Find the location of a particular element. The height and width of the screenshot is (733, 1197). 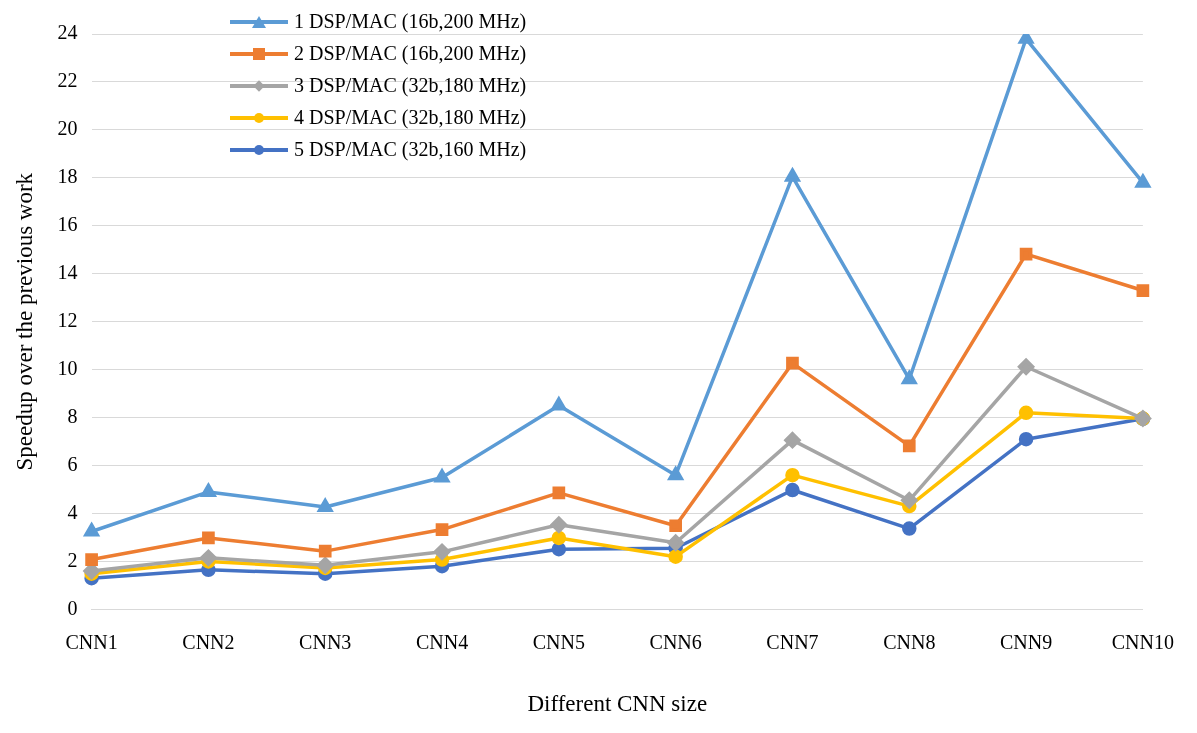

x-tick-label: CNN2 is located at coordinates (208, 641).